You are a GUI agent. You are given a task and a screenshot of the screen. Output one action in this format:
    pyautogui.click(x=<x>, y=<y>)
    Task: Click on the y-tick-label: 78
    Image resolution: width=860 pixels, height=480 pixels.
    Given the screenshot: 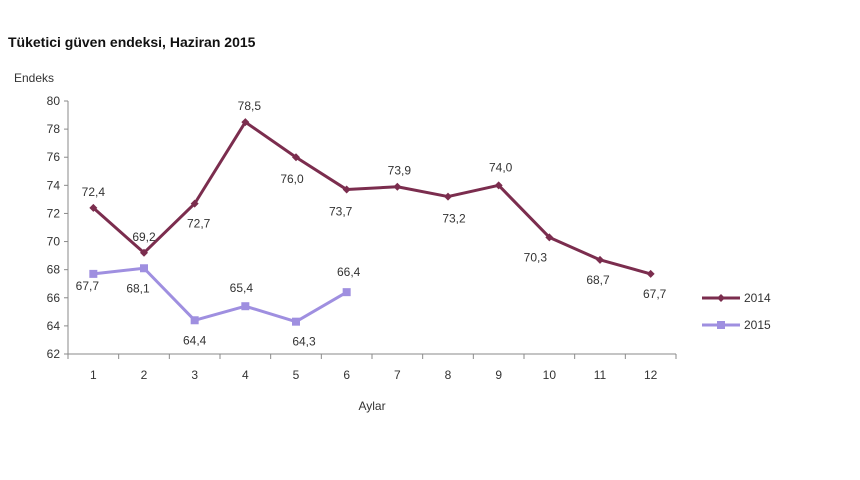 What is the action you would take?
    pyautogui.click(x=54, y=129)
    